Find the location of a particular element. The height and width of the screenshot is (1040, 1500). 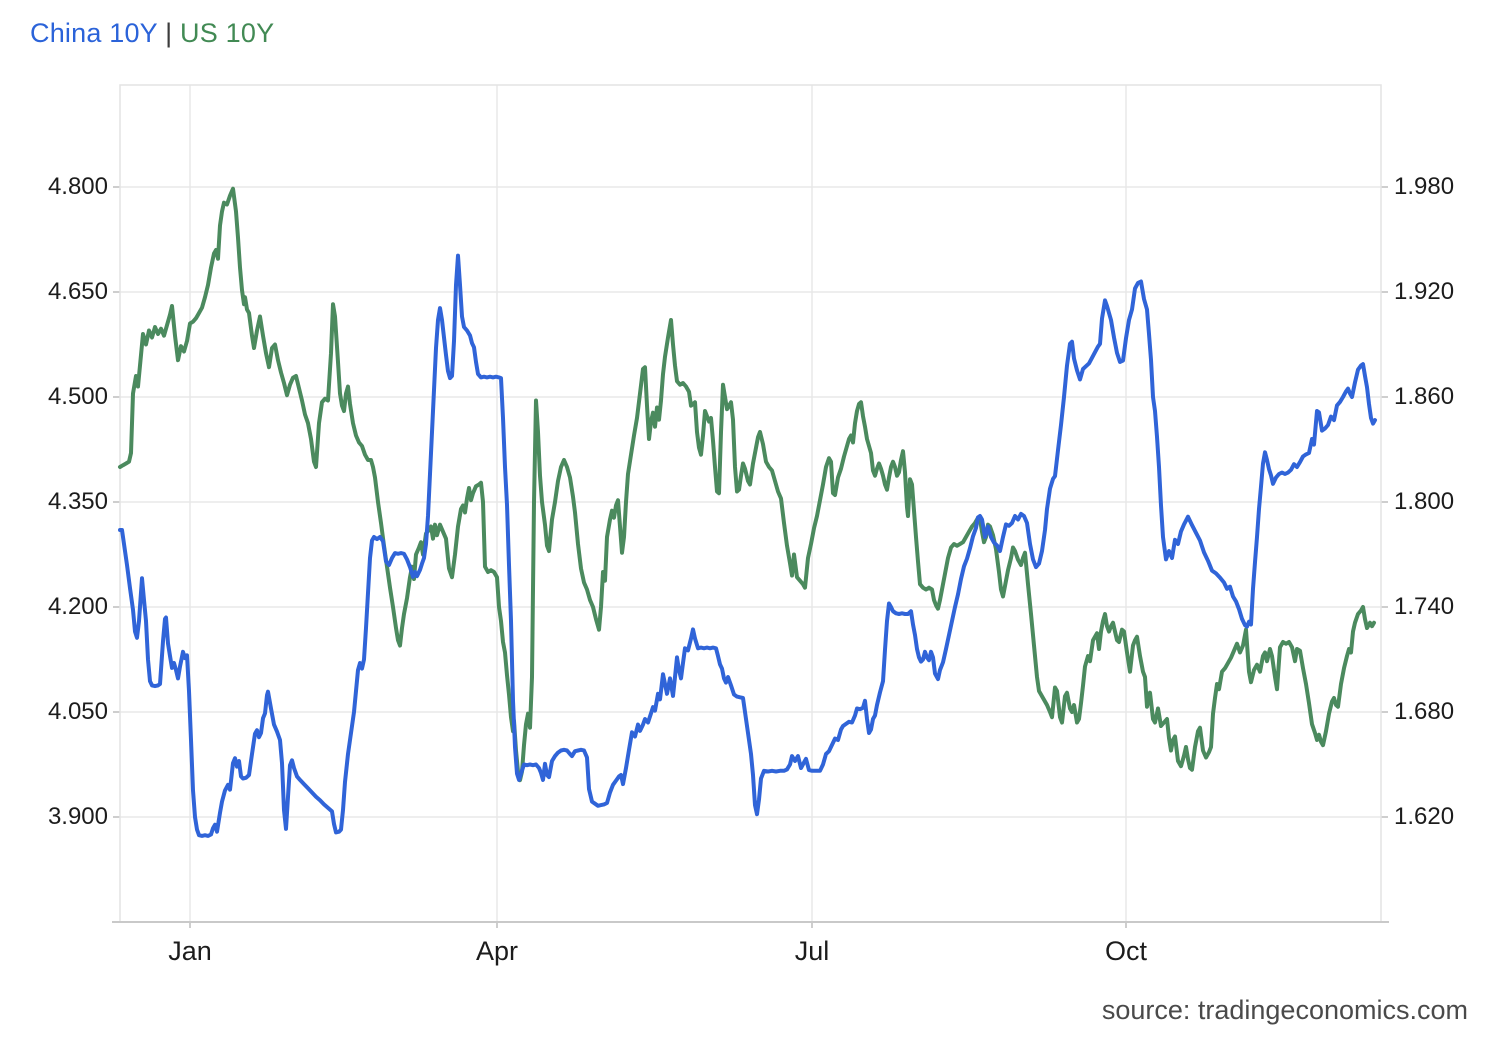

y-axis-label-right: 1.920 is located at coordinates (1424, 291).